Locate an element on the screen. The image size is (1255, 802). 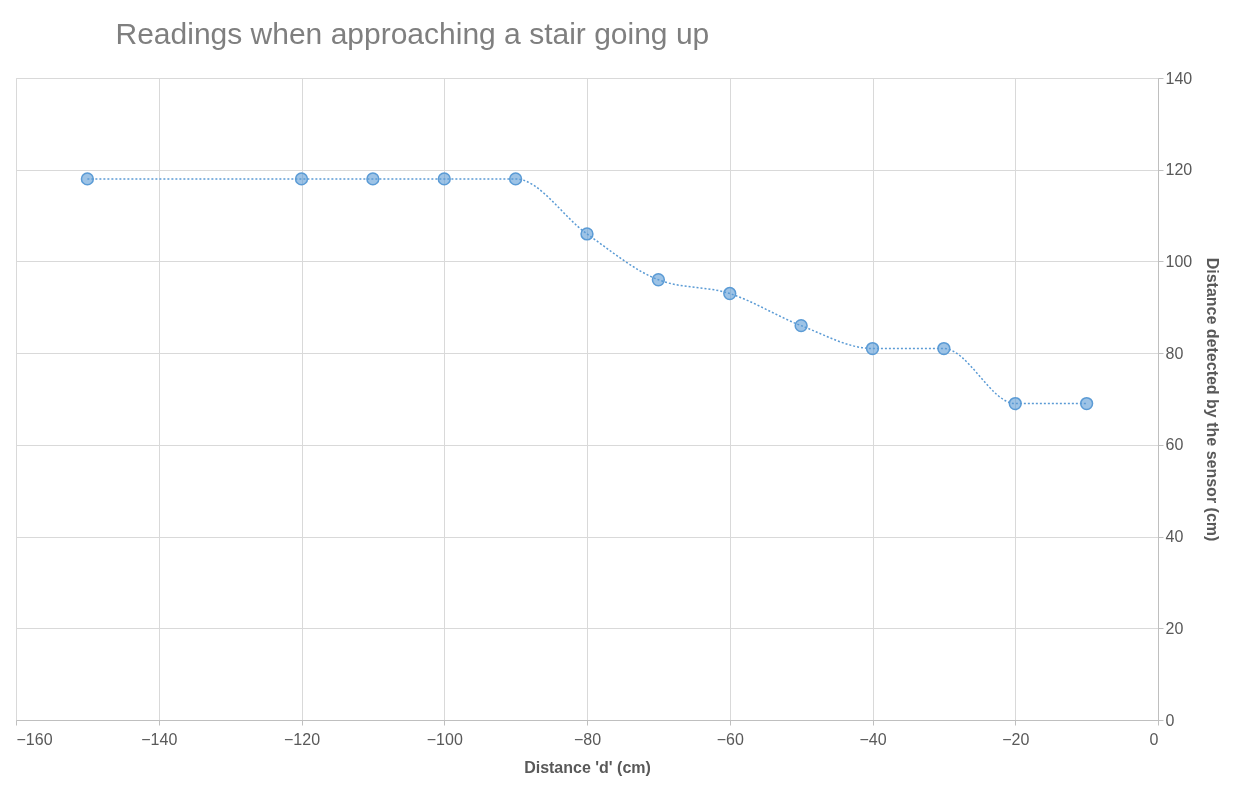
x-tick-label: −60 is located at coordinates (730, 739).